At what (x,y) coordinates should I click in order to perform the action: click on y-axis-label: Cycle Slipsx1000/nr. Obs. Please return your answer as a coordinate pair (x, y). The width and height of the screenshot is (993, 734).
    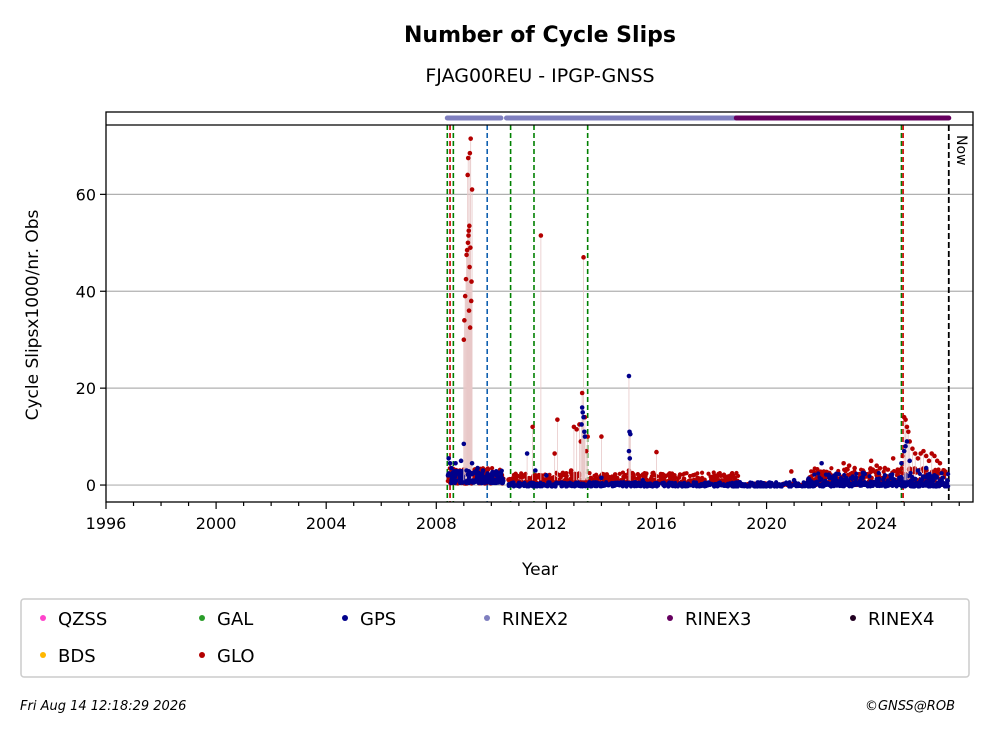
    Looking at the image, I should click on (33, 314).